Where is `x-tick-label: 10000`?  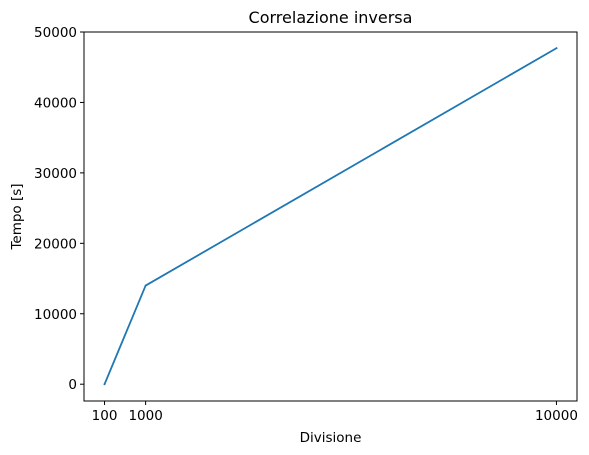 x-tick-label: 10000 is located at coordinates (556, 416).